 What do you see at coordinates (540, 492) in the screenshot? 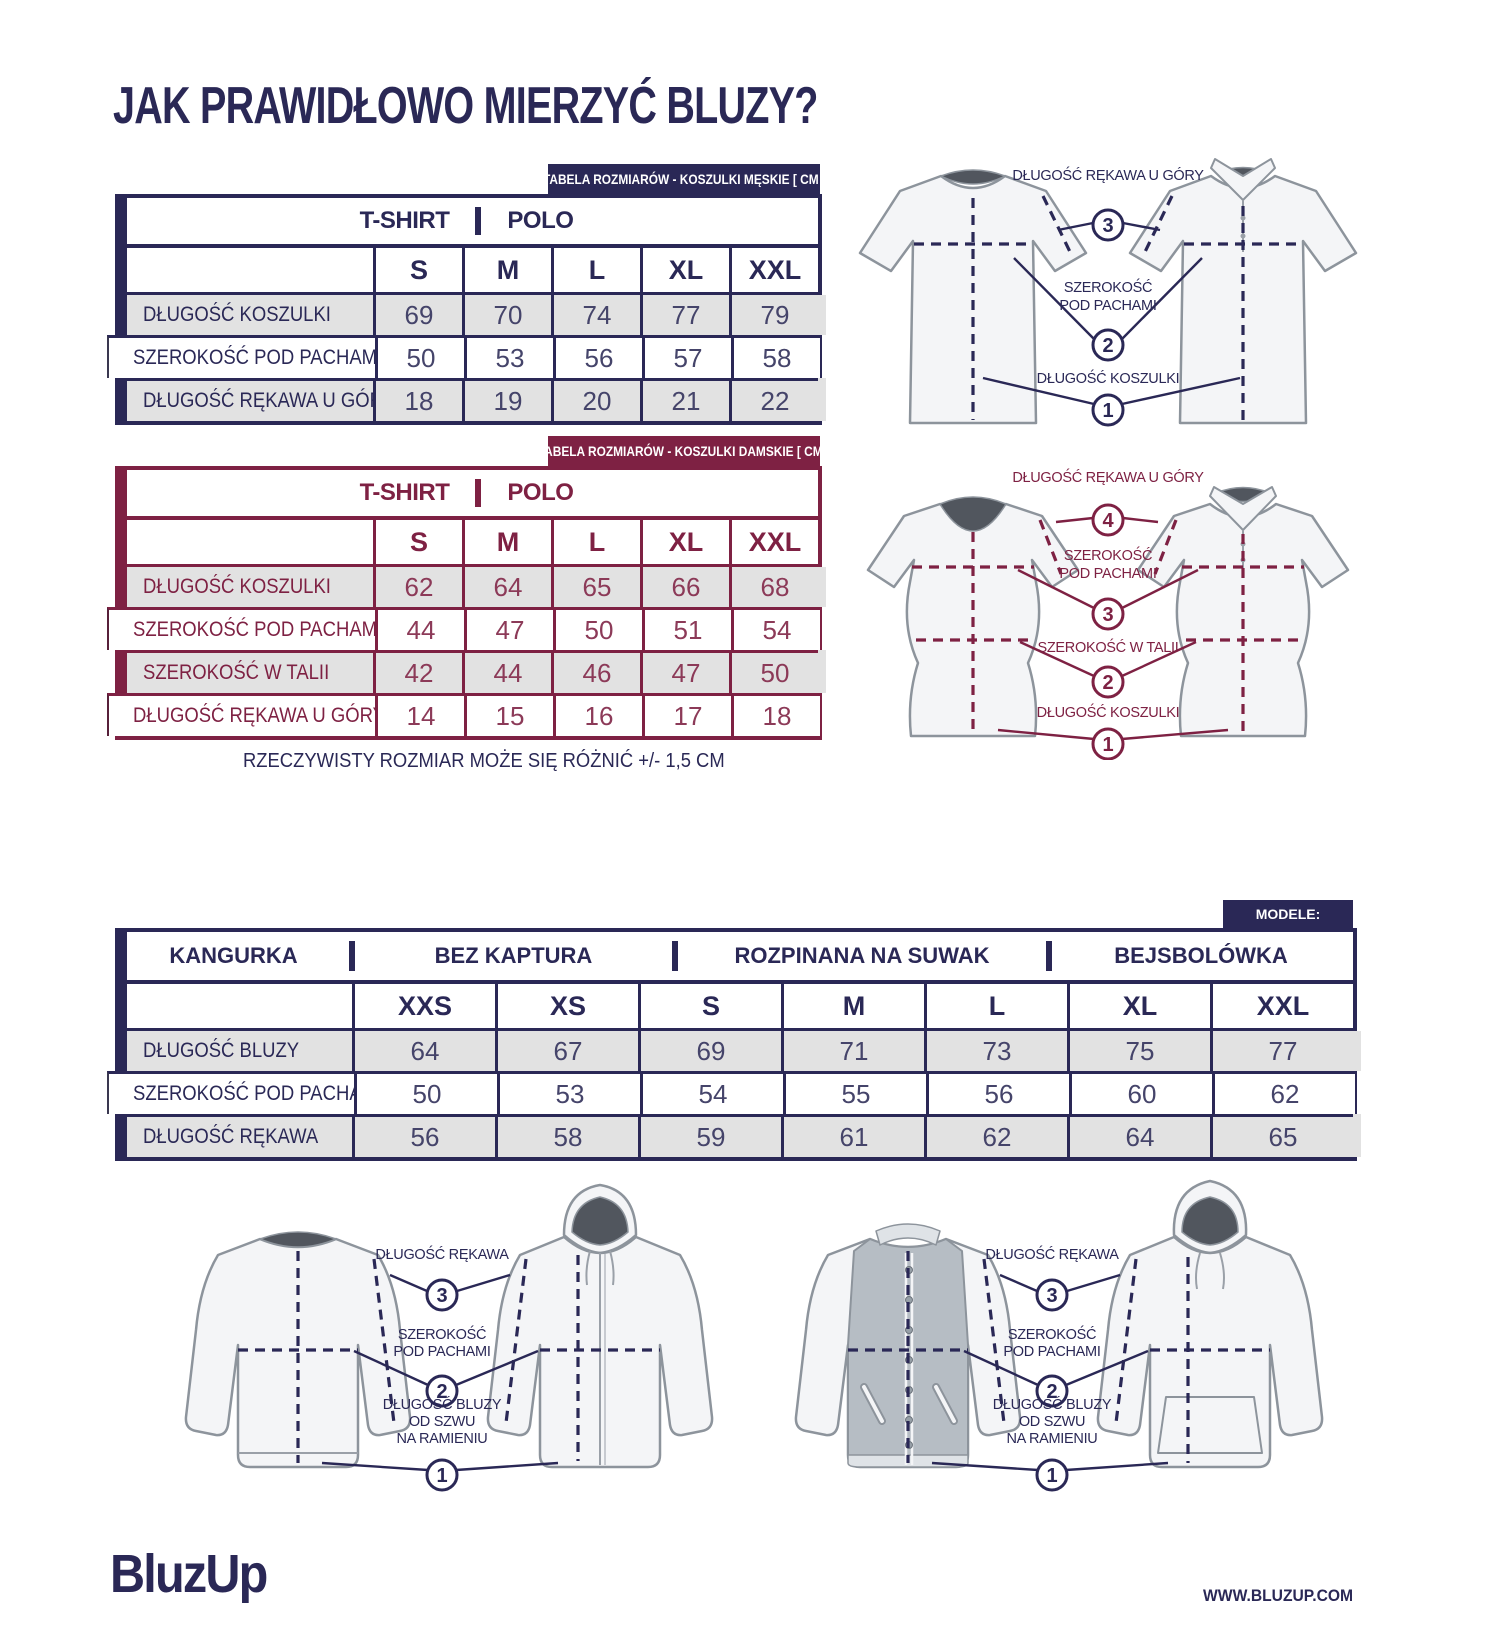
I see `type-polo-label: POLO` at bounding box center [540, 492].